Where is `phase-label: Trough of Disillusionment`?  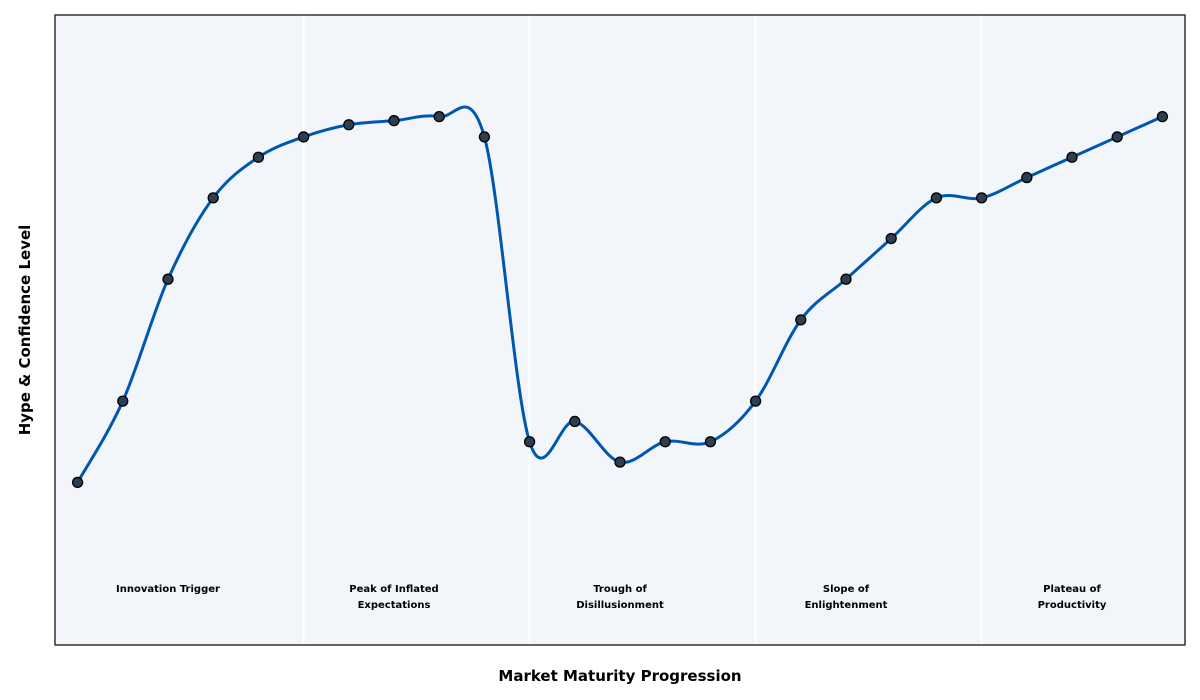
phase-label: Trough of Disillusionment is located at coordinates (620, 597).